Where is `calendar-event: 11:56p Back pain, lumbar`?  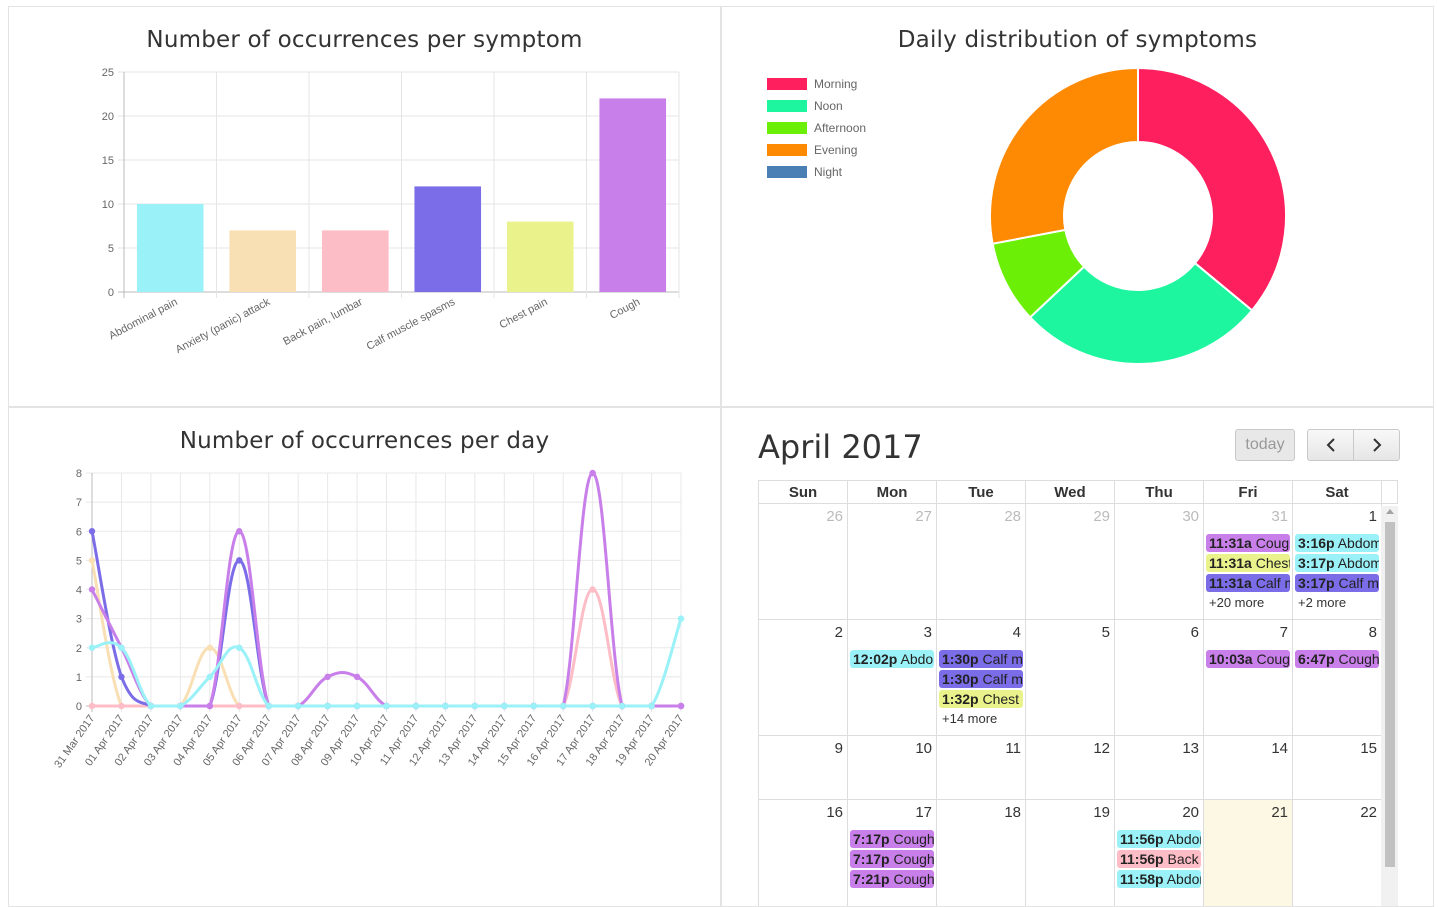
calendar-event: 11:56p Back pain, lumbar is located at coordinates (1159, 859).